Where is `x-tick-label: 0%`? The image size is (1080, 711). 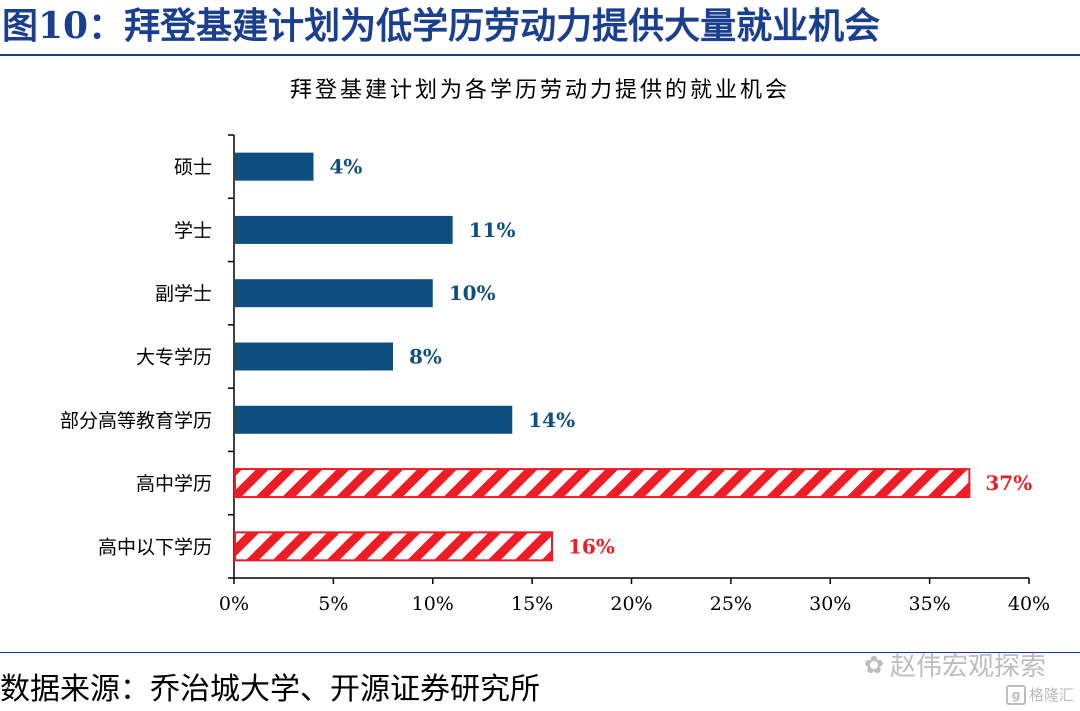 x-tick-label: 0% is located at coordinates (234, 604).